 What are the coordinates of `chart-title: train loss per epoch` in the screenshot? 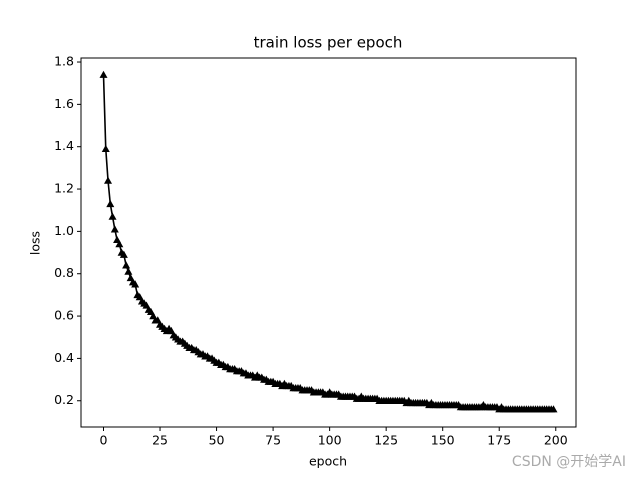 It's located at (328, 43).